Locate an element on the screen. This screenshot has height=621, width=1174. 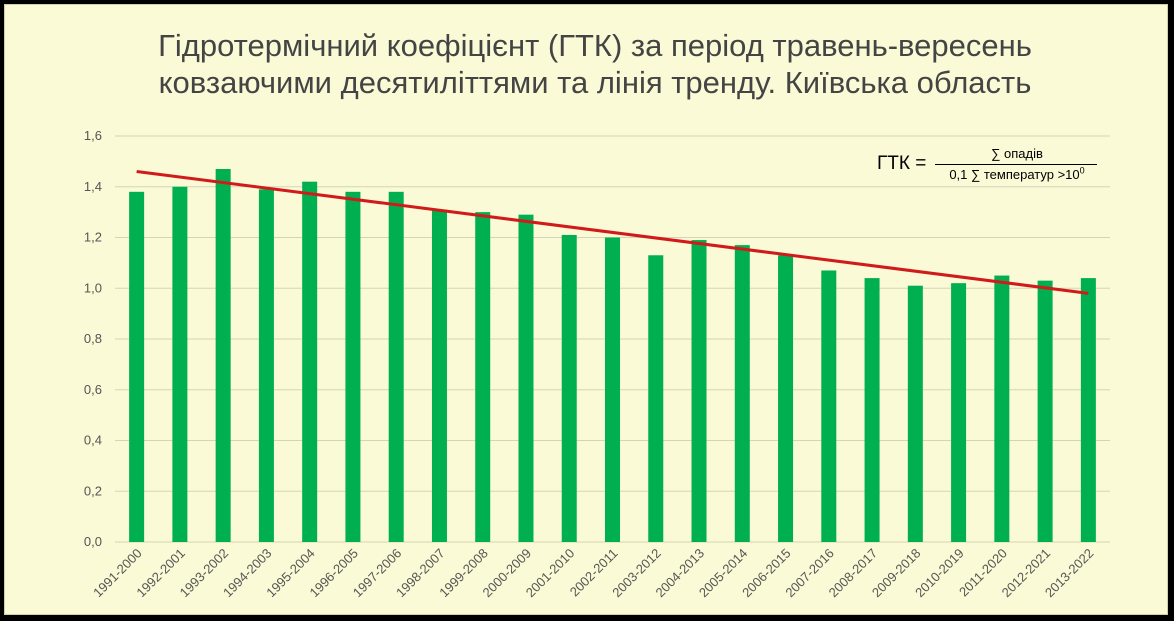
y-tick-label: 1,0 is located at coordinates (93, 287).